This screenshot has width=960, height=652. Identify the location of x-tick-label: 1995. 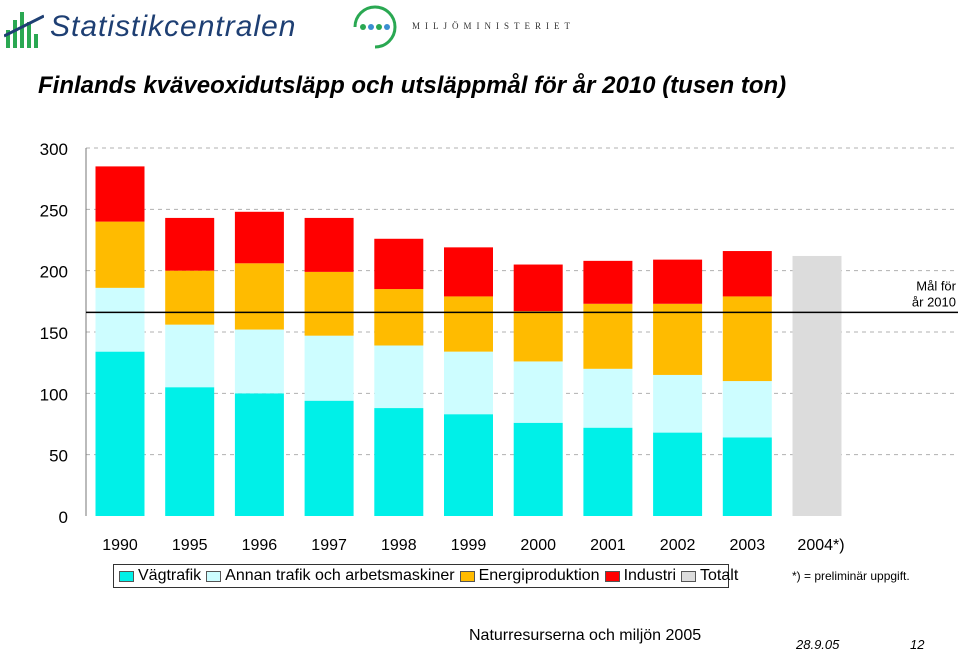
(190, 545).